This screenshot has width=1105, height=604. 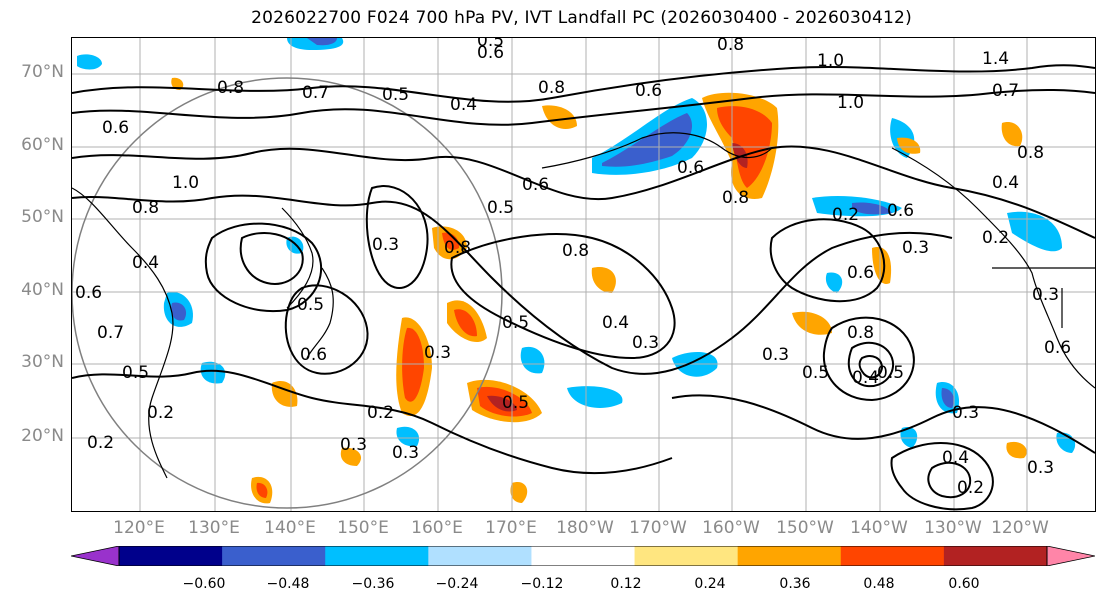 What do you see at coordinates (373, 584) in the screenshot?
I see `colorbar-tick: −0.36` at bounding box center [373, 584].